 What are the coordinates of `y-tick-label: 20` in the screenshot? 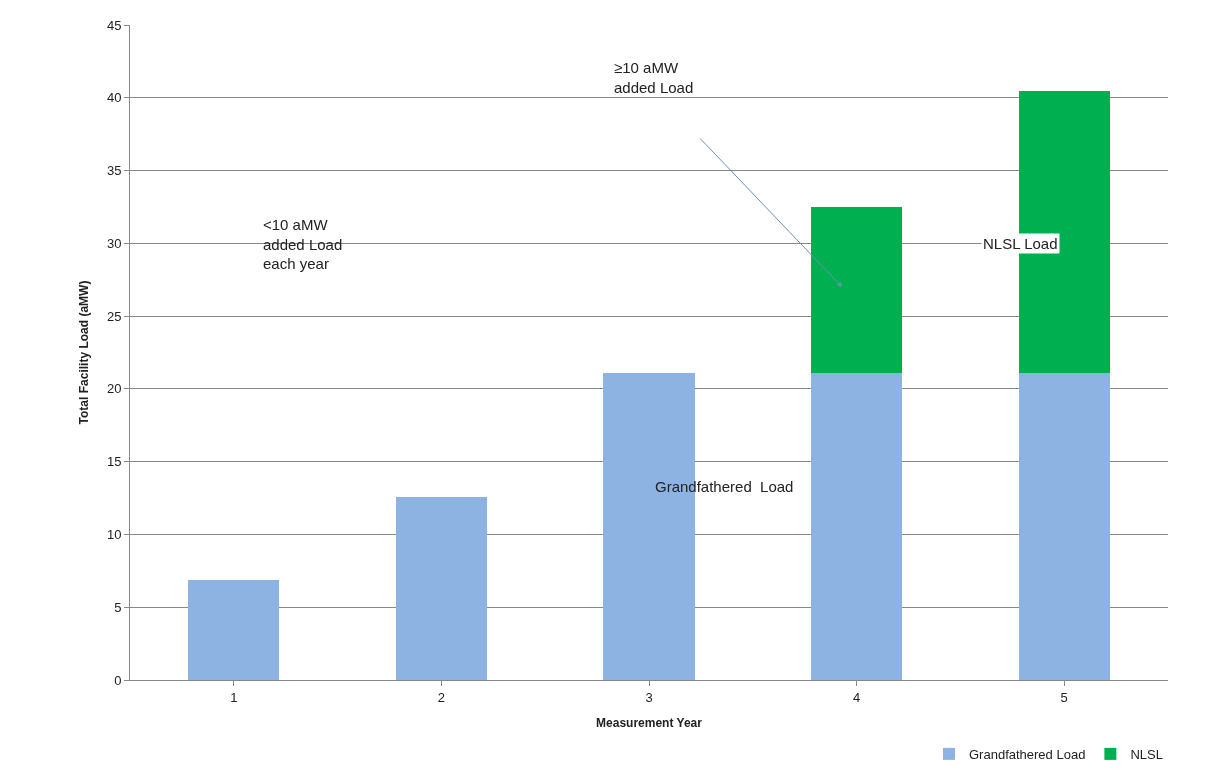 It's located at (114, 389).